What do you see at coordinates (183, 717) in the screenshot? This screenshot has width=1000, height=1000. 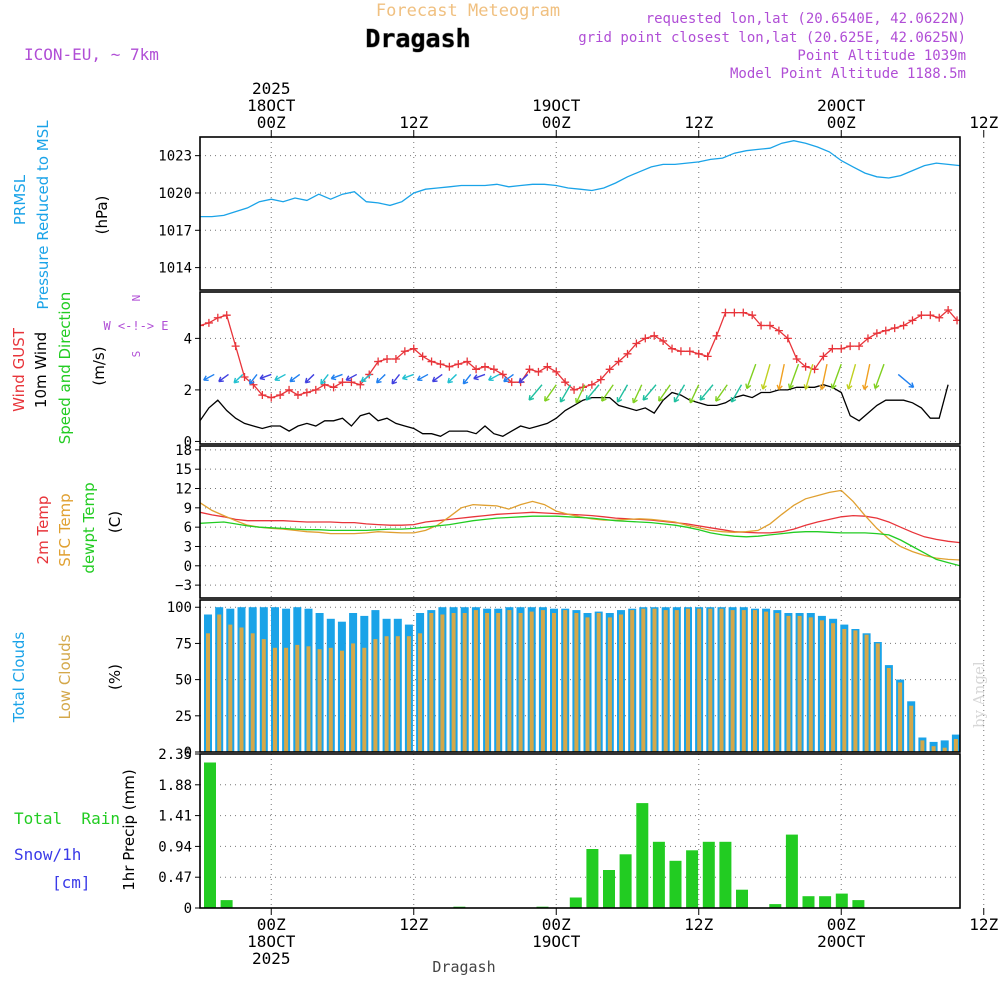 I see `clouds-ytick-label: 25` at bounding box center [183, 717].